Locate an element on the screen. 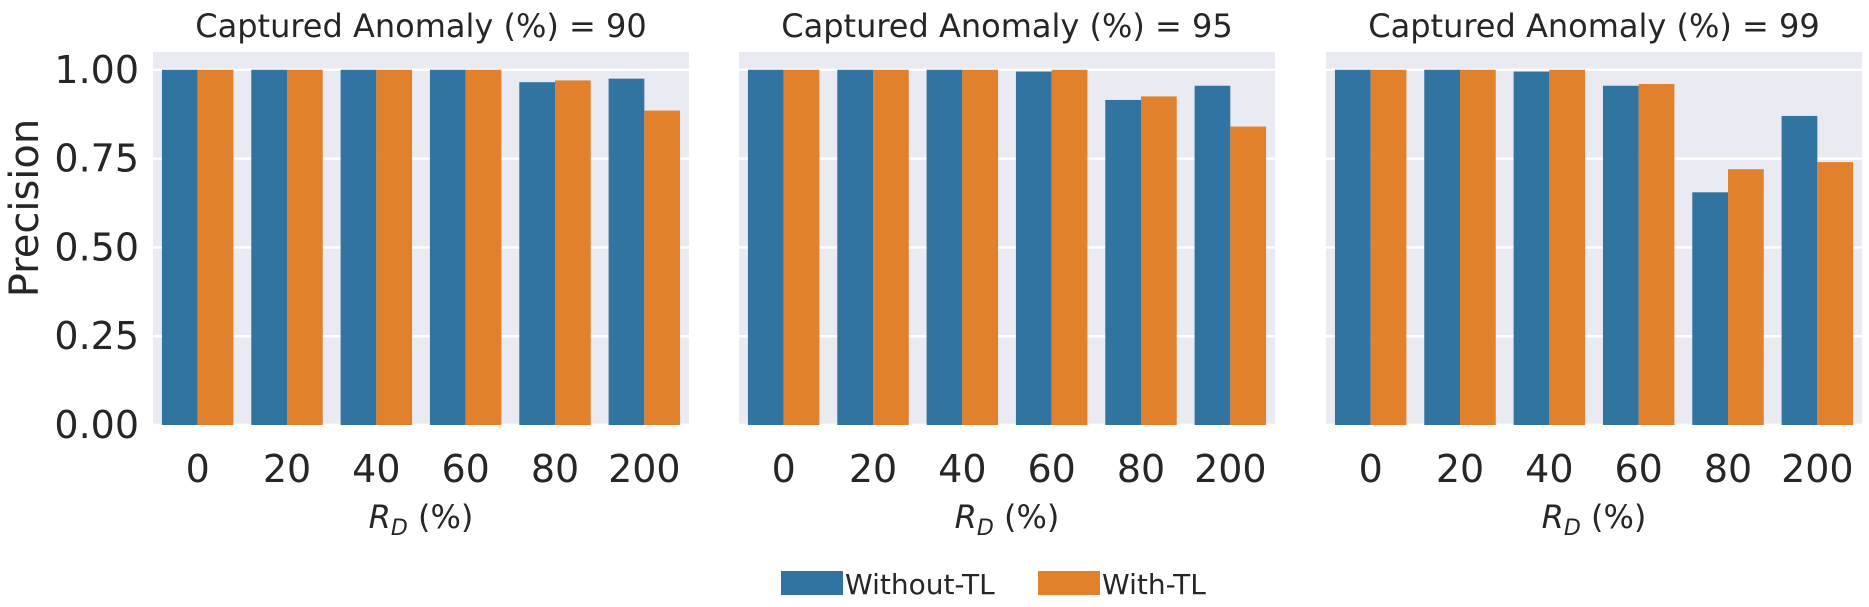 The image size is (1869, 607). legend-swatch-with-tl is located at coordinates (1069, 583).